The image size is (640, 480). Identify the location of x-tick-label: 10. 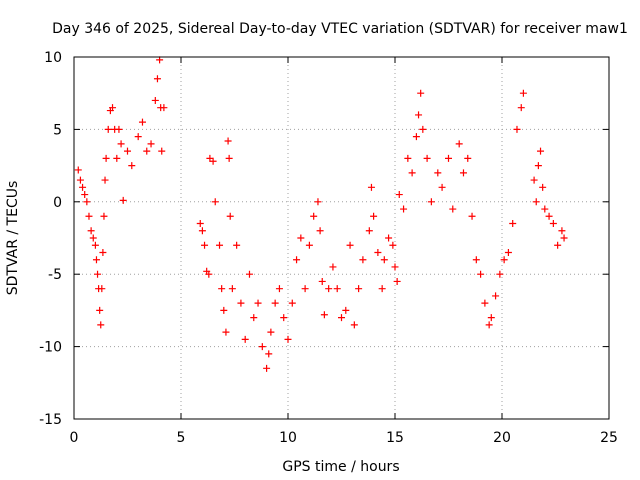
(288, 438).